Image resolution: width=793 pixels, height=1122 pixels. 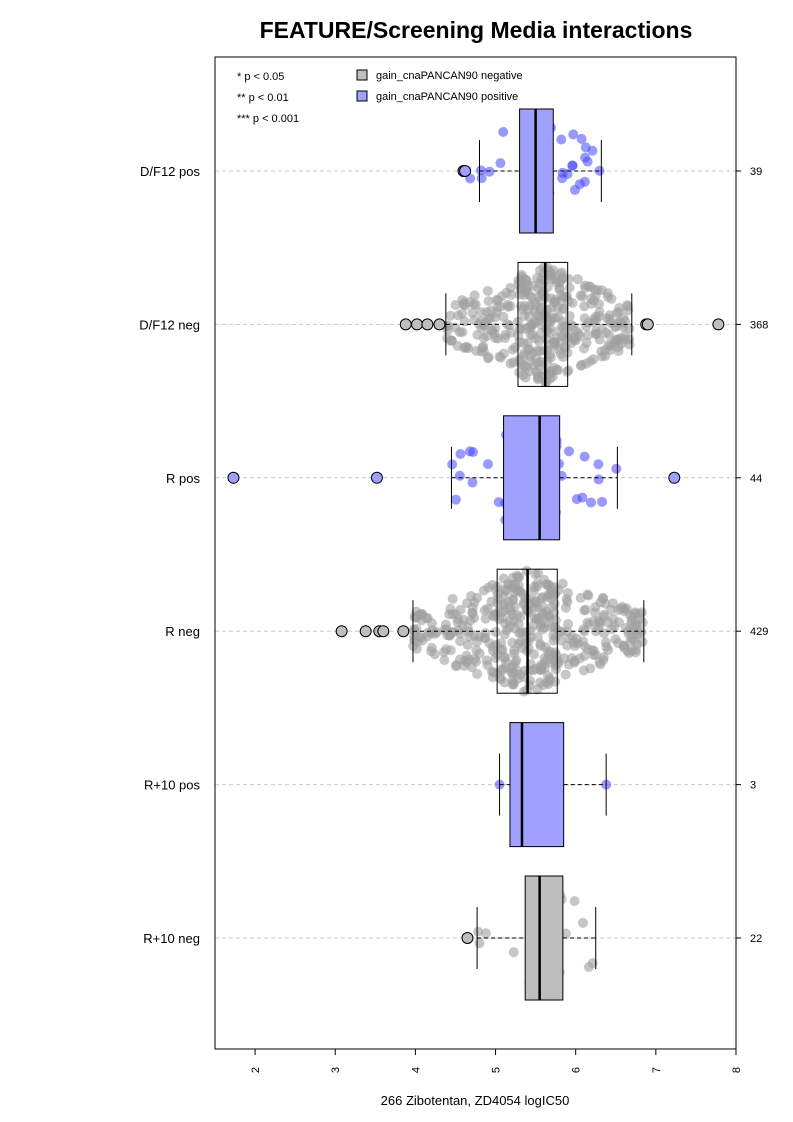 What do you see at coordinates (362, 75) in the screenshot?
I see `legend-swatch` at bounding box center [362, 75].